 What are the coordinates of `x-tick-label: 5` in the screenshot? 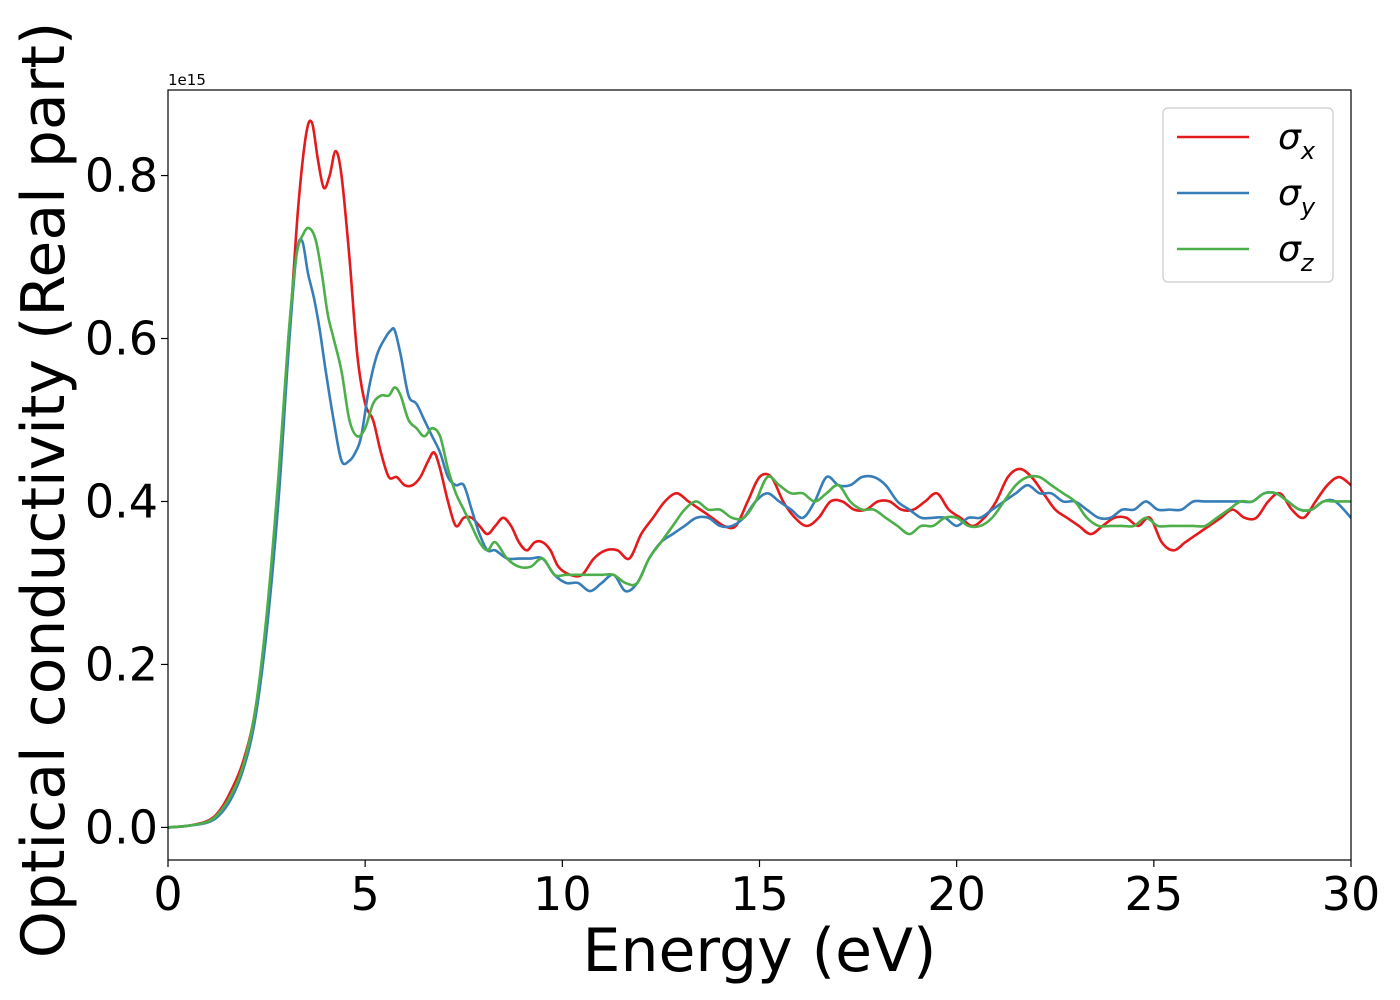 It's located at (365, 894).